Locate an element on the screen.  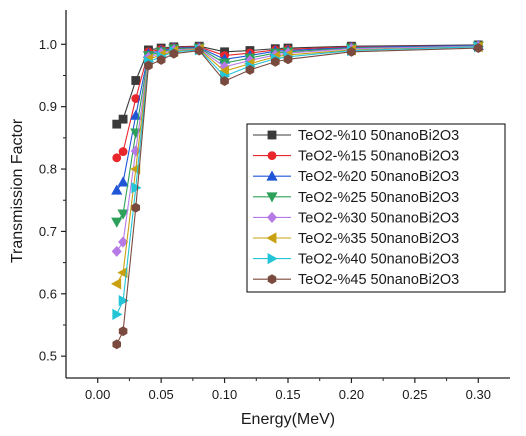
legend-label: TeO2-%35 50nanoBi2O3 is located at coordinates (378, 239).